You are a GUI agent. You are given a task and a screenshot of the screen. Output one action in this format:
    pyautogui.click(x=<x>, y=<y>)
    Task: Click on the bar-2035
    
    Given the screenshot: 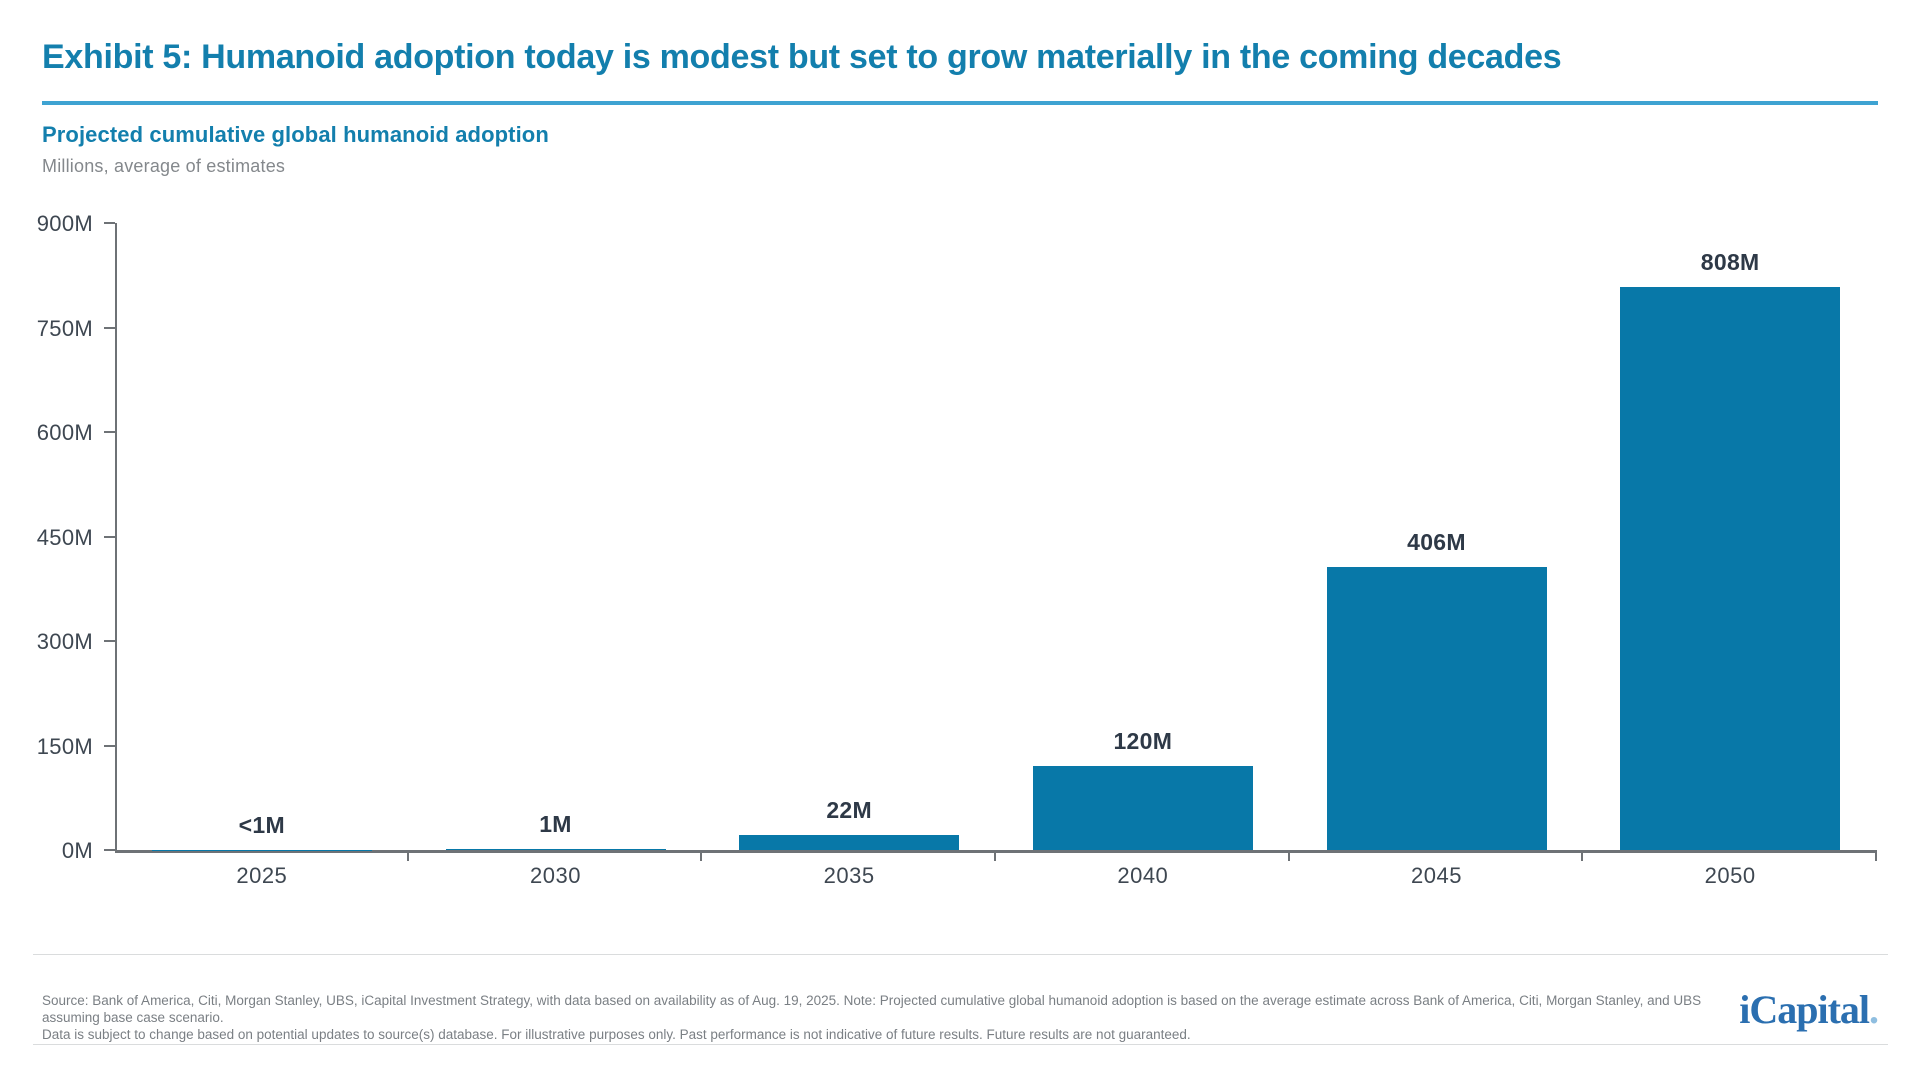 What is the action you would take?
    pyautogui.click(x=849, y=842)
    